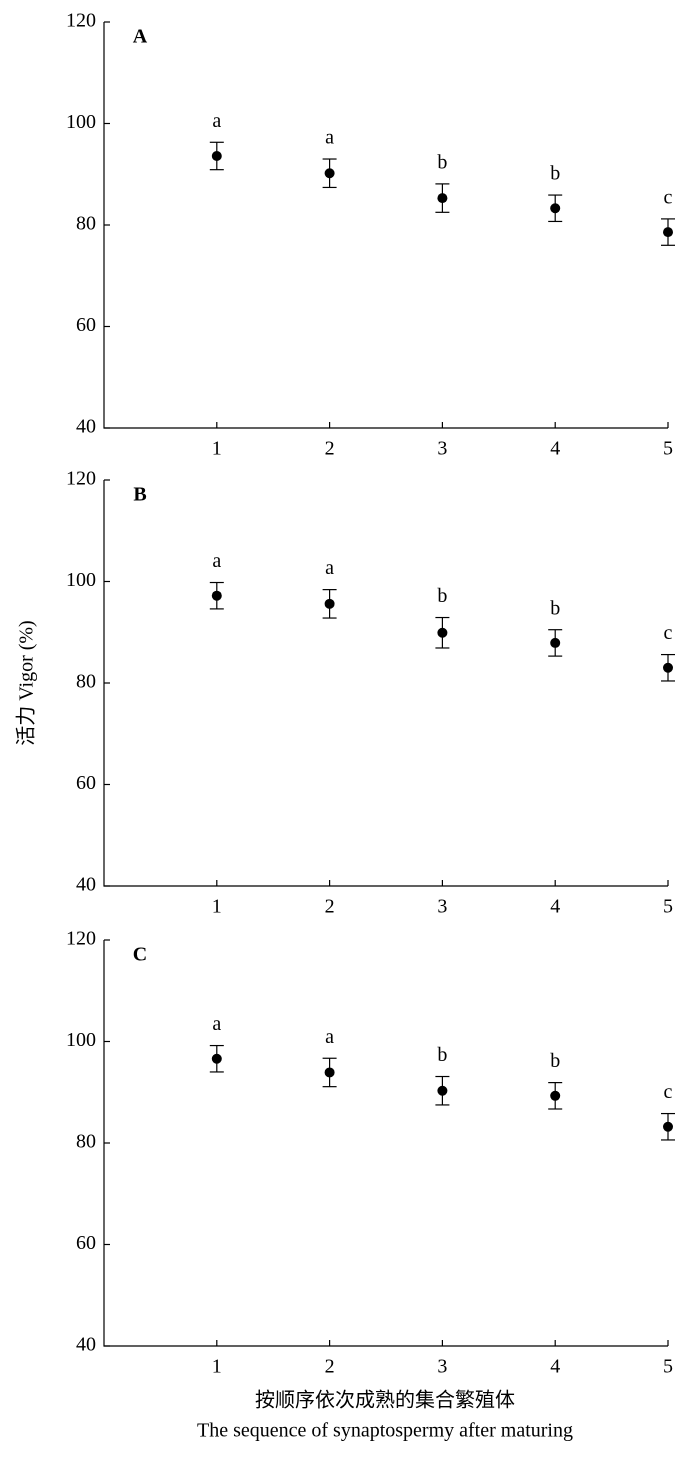  Describe the element at coordinates (140, 37) in the screenshot. I see `panel-label: A` at that location.